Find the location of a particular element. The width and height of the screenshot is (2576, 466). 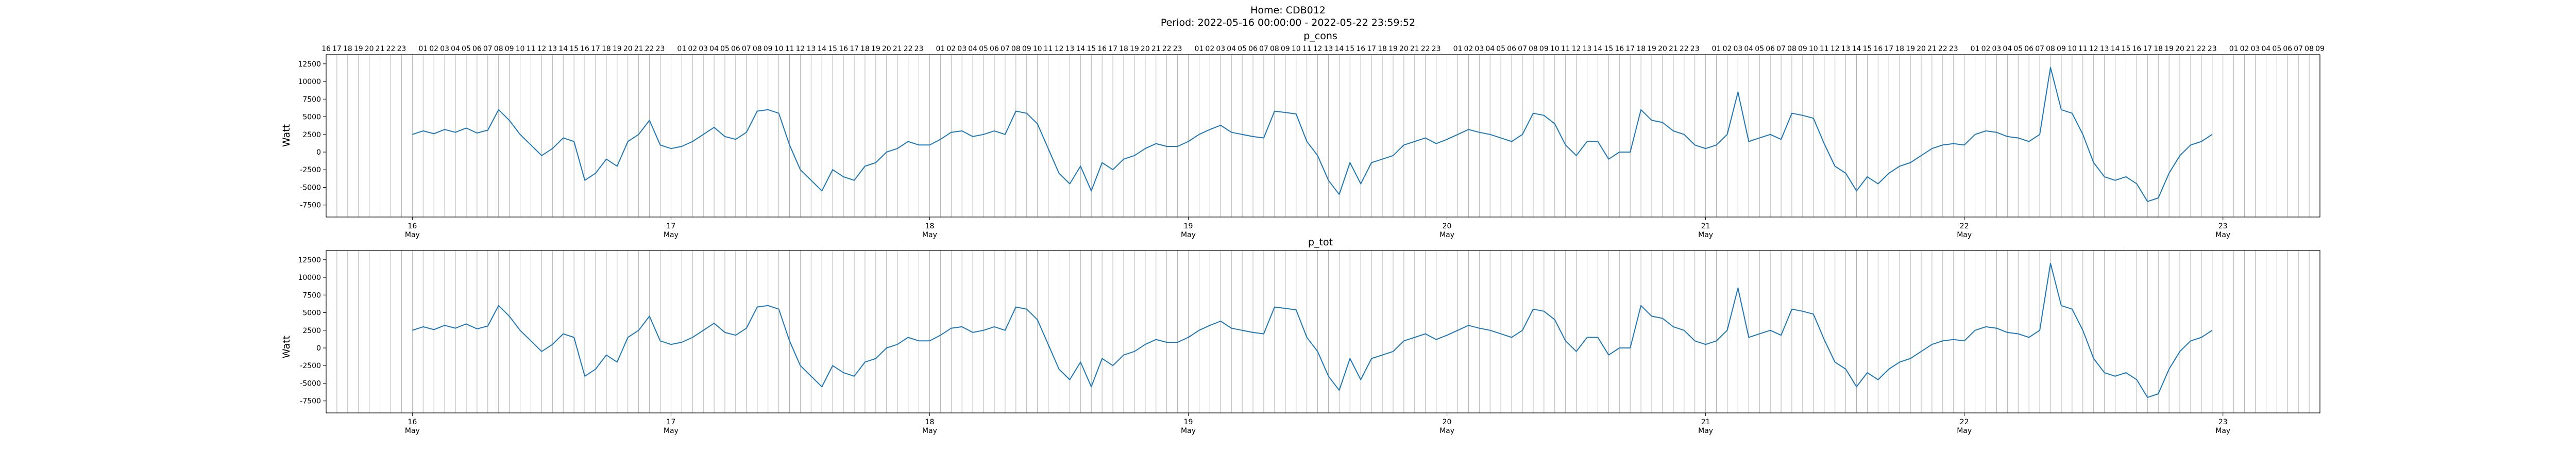

x-tick-label-day: 23 is located at coordinates (2223, 422).